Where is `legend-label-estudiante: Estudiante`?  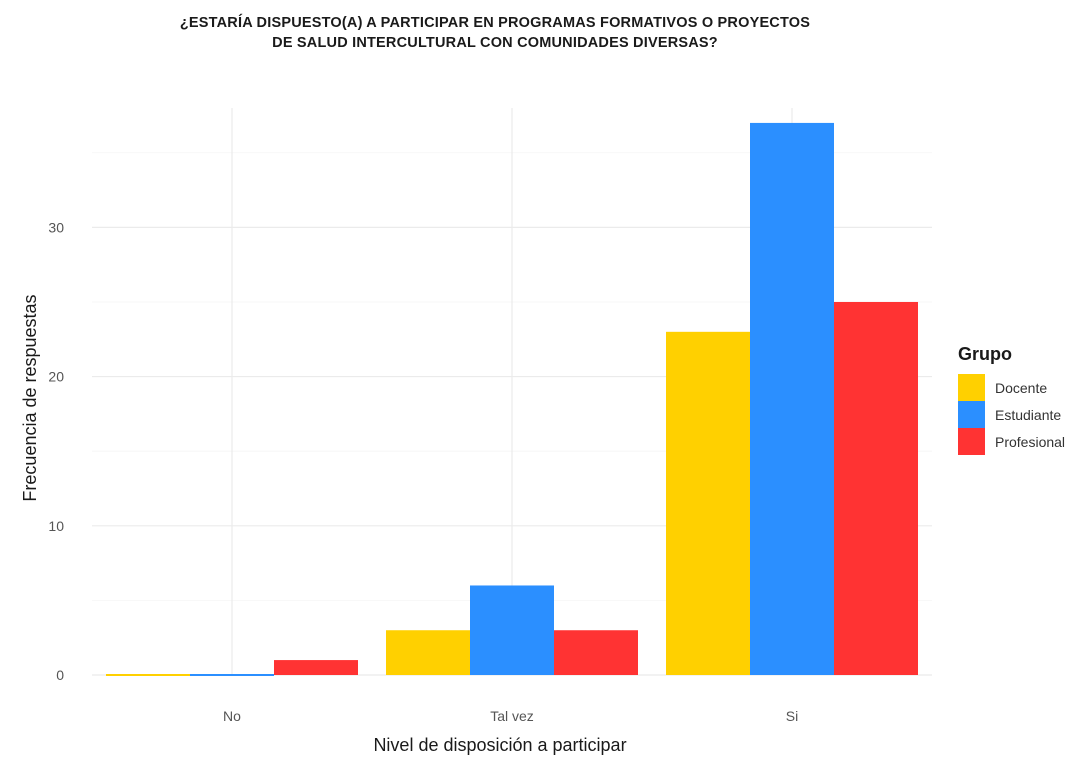
legend-label-estudiante: Estudiante is located at coordinates (1028, 415).